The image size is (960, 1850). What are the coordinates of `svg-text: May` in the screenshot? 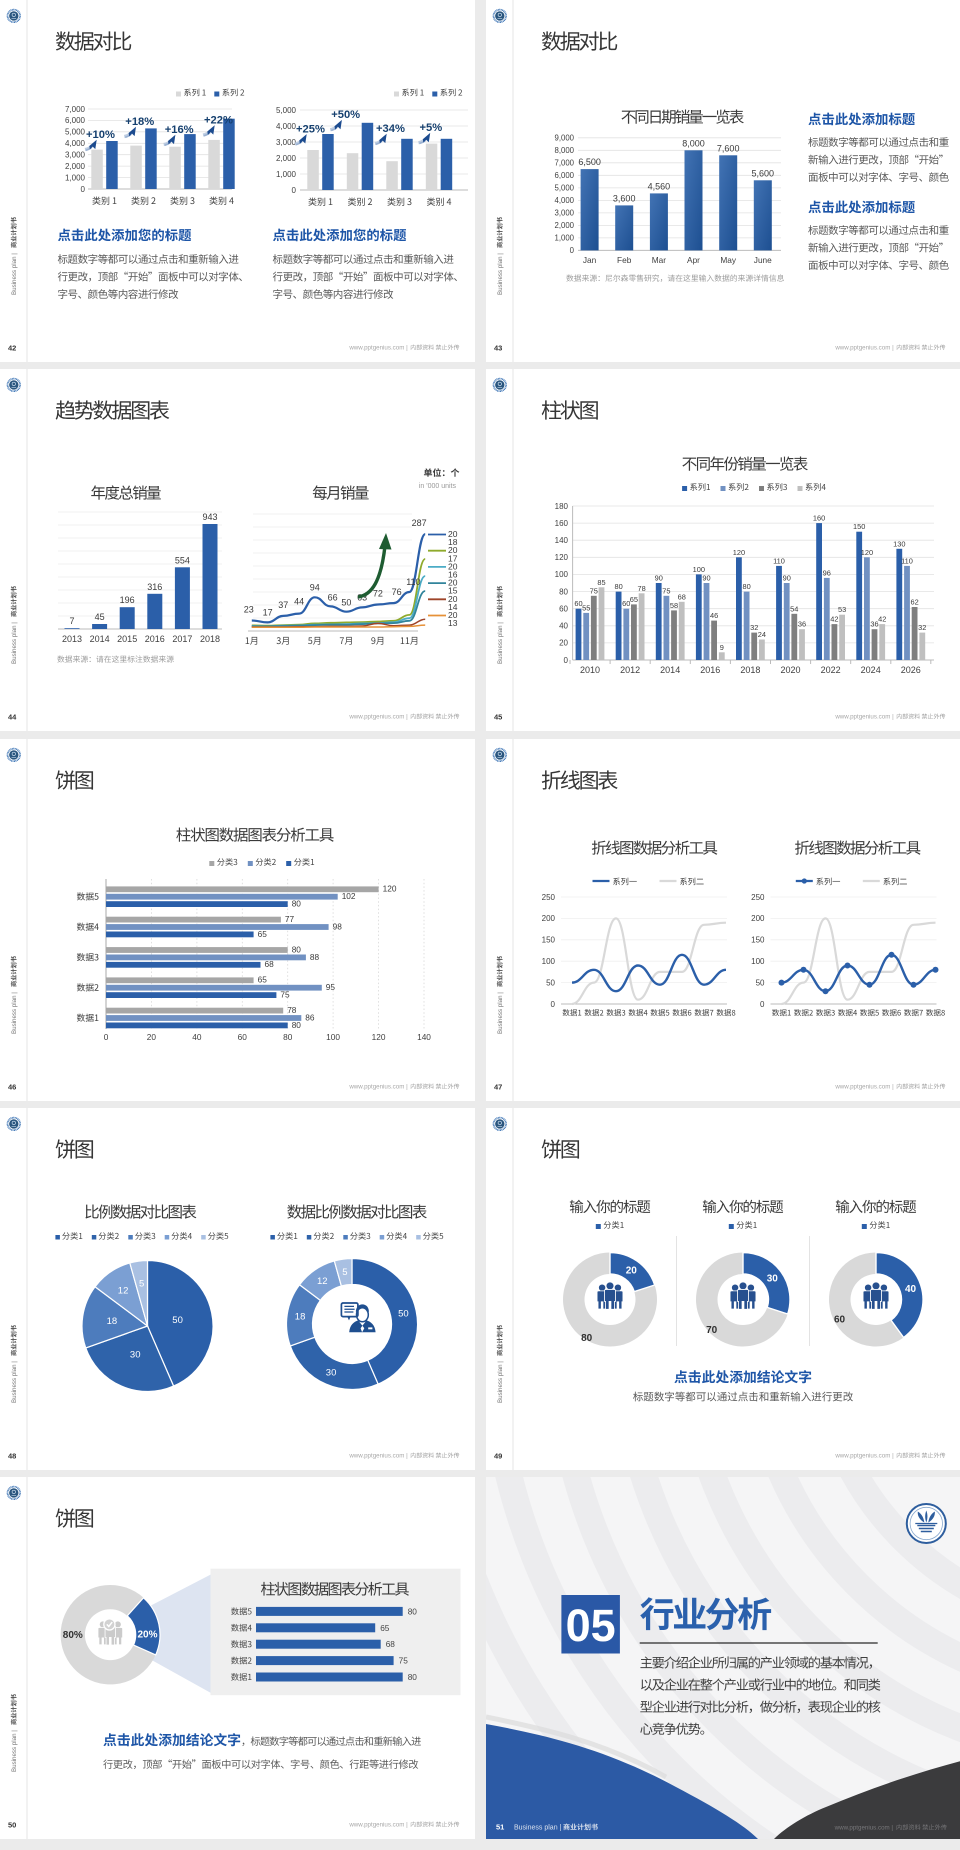 It's located at (728, 260).